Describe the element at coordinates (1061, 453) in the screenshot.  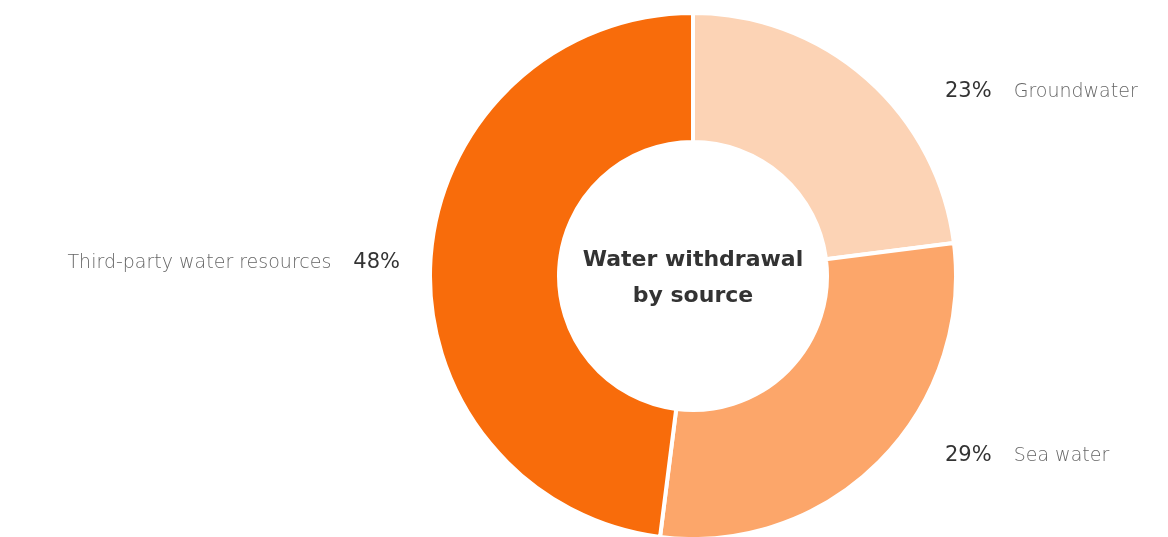
I see `slice-label: Sea water` at that location.